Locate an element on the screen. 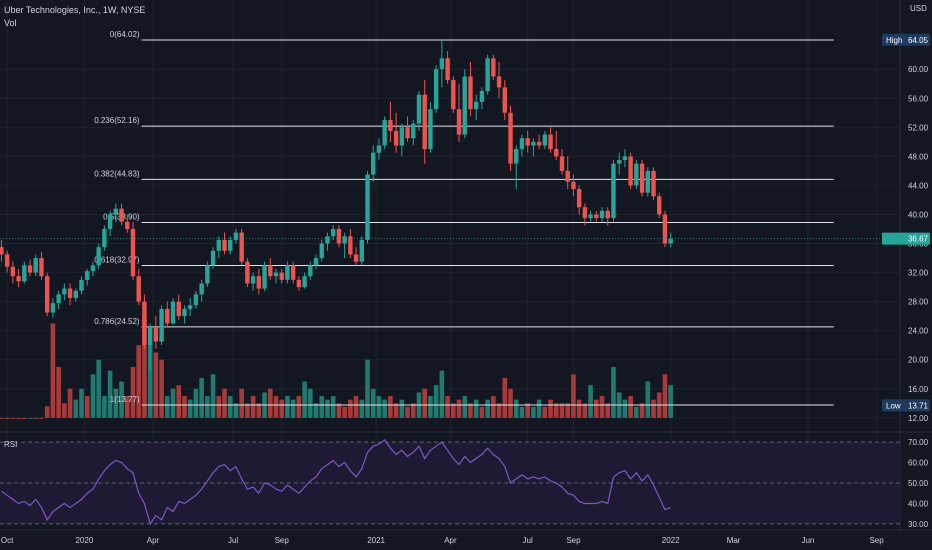 The height and width of the screenshot is (550, 932). x-tick-label: Sep is located at coordinates (876, 540).